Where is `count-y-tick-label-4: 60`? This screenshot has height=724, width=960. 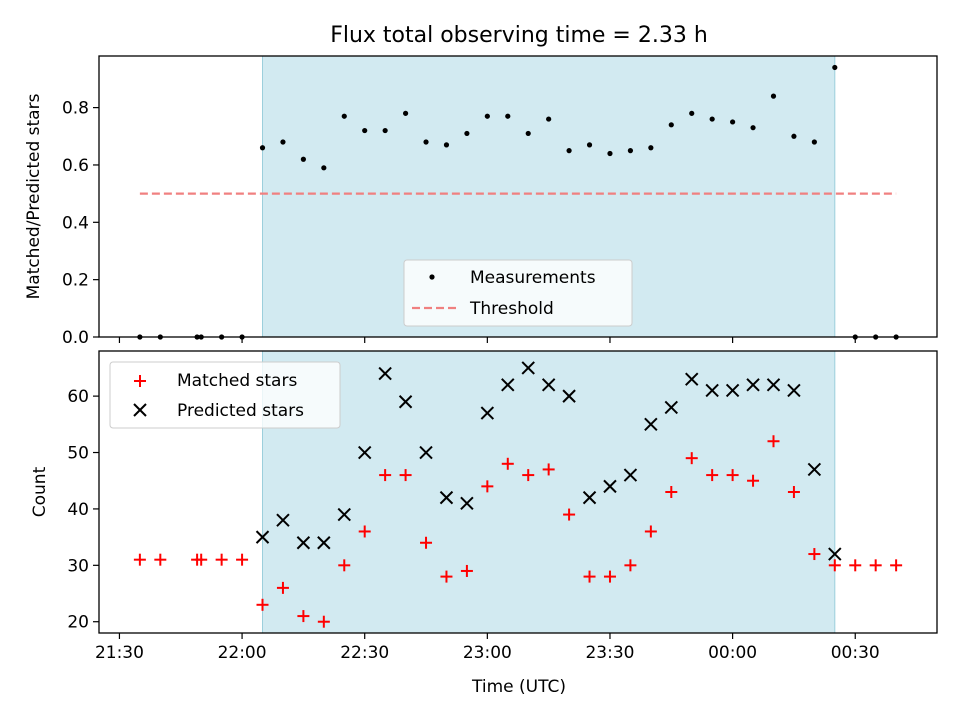
count-y-tick-label-4: 60 is located at coordinates (78, 397).